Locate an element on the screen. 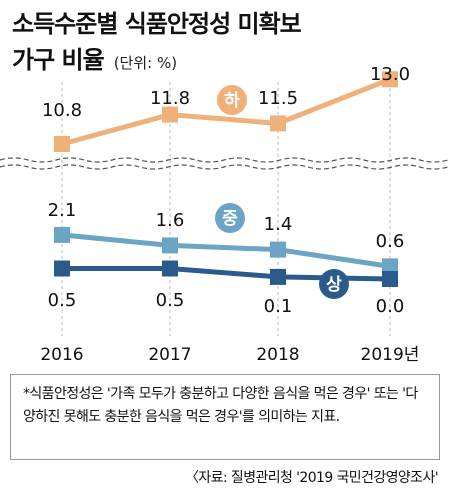  data-label-0-2: 11.5 is located at coordinates (278, 98).